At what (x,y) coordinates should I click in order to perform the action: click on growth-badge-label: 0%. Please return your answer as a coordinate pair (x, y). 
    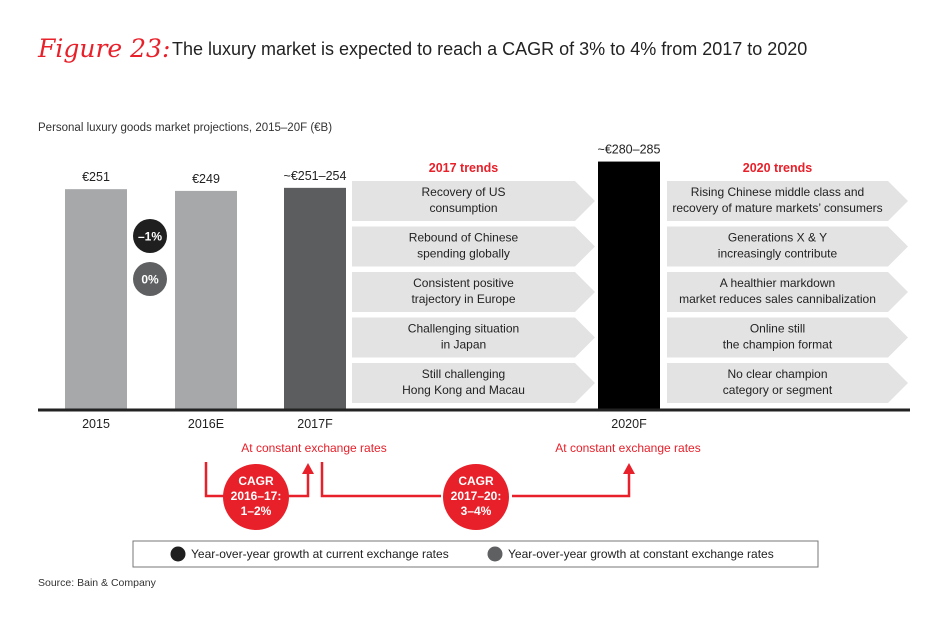
    Looking at the image, I should click on (150, 280).